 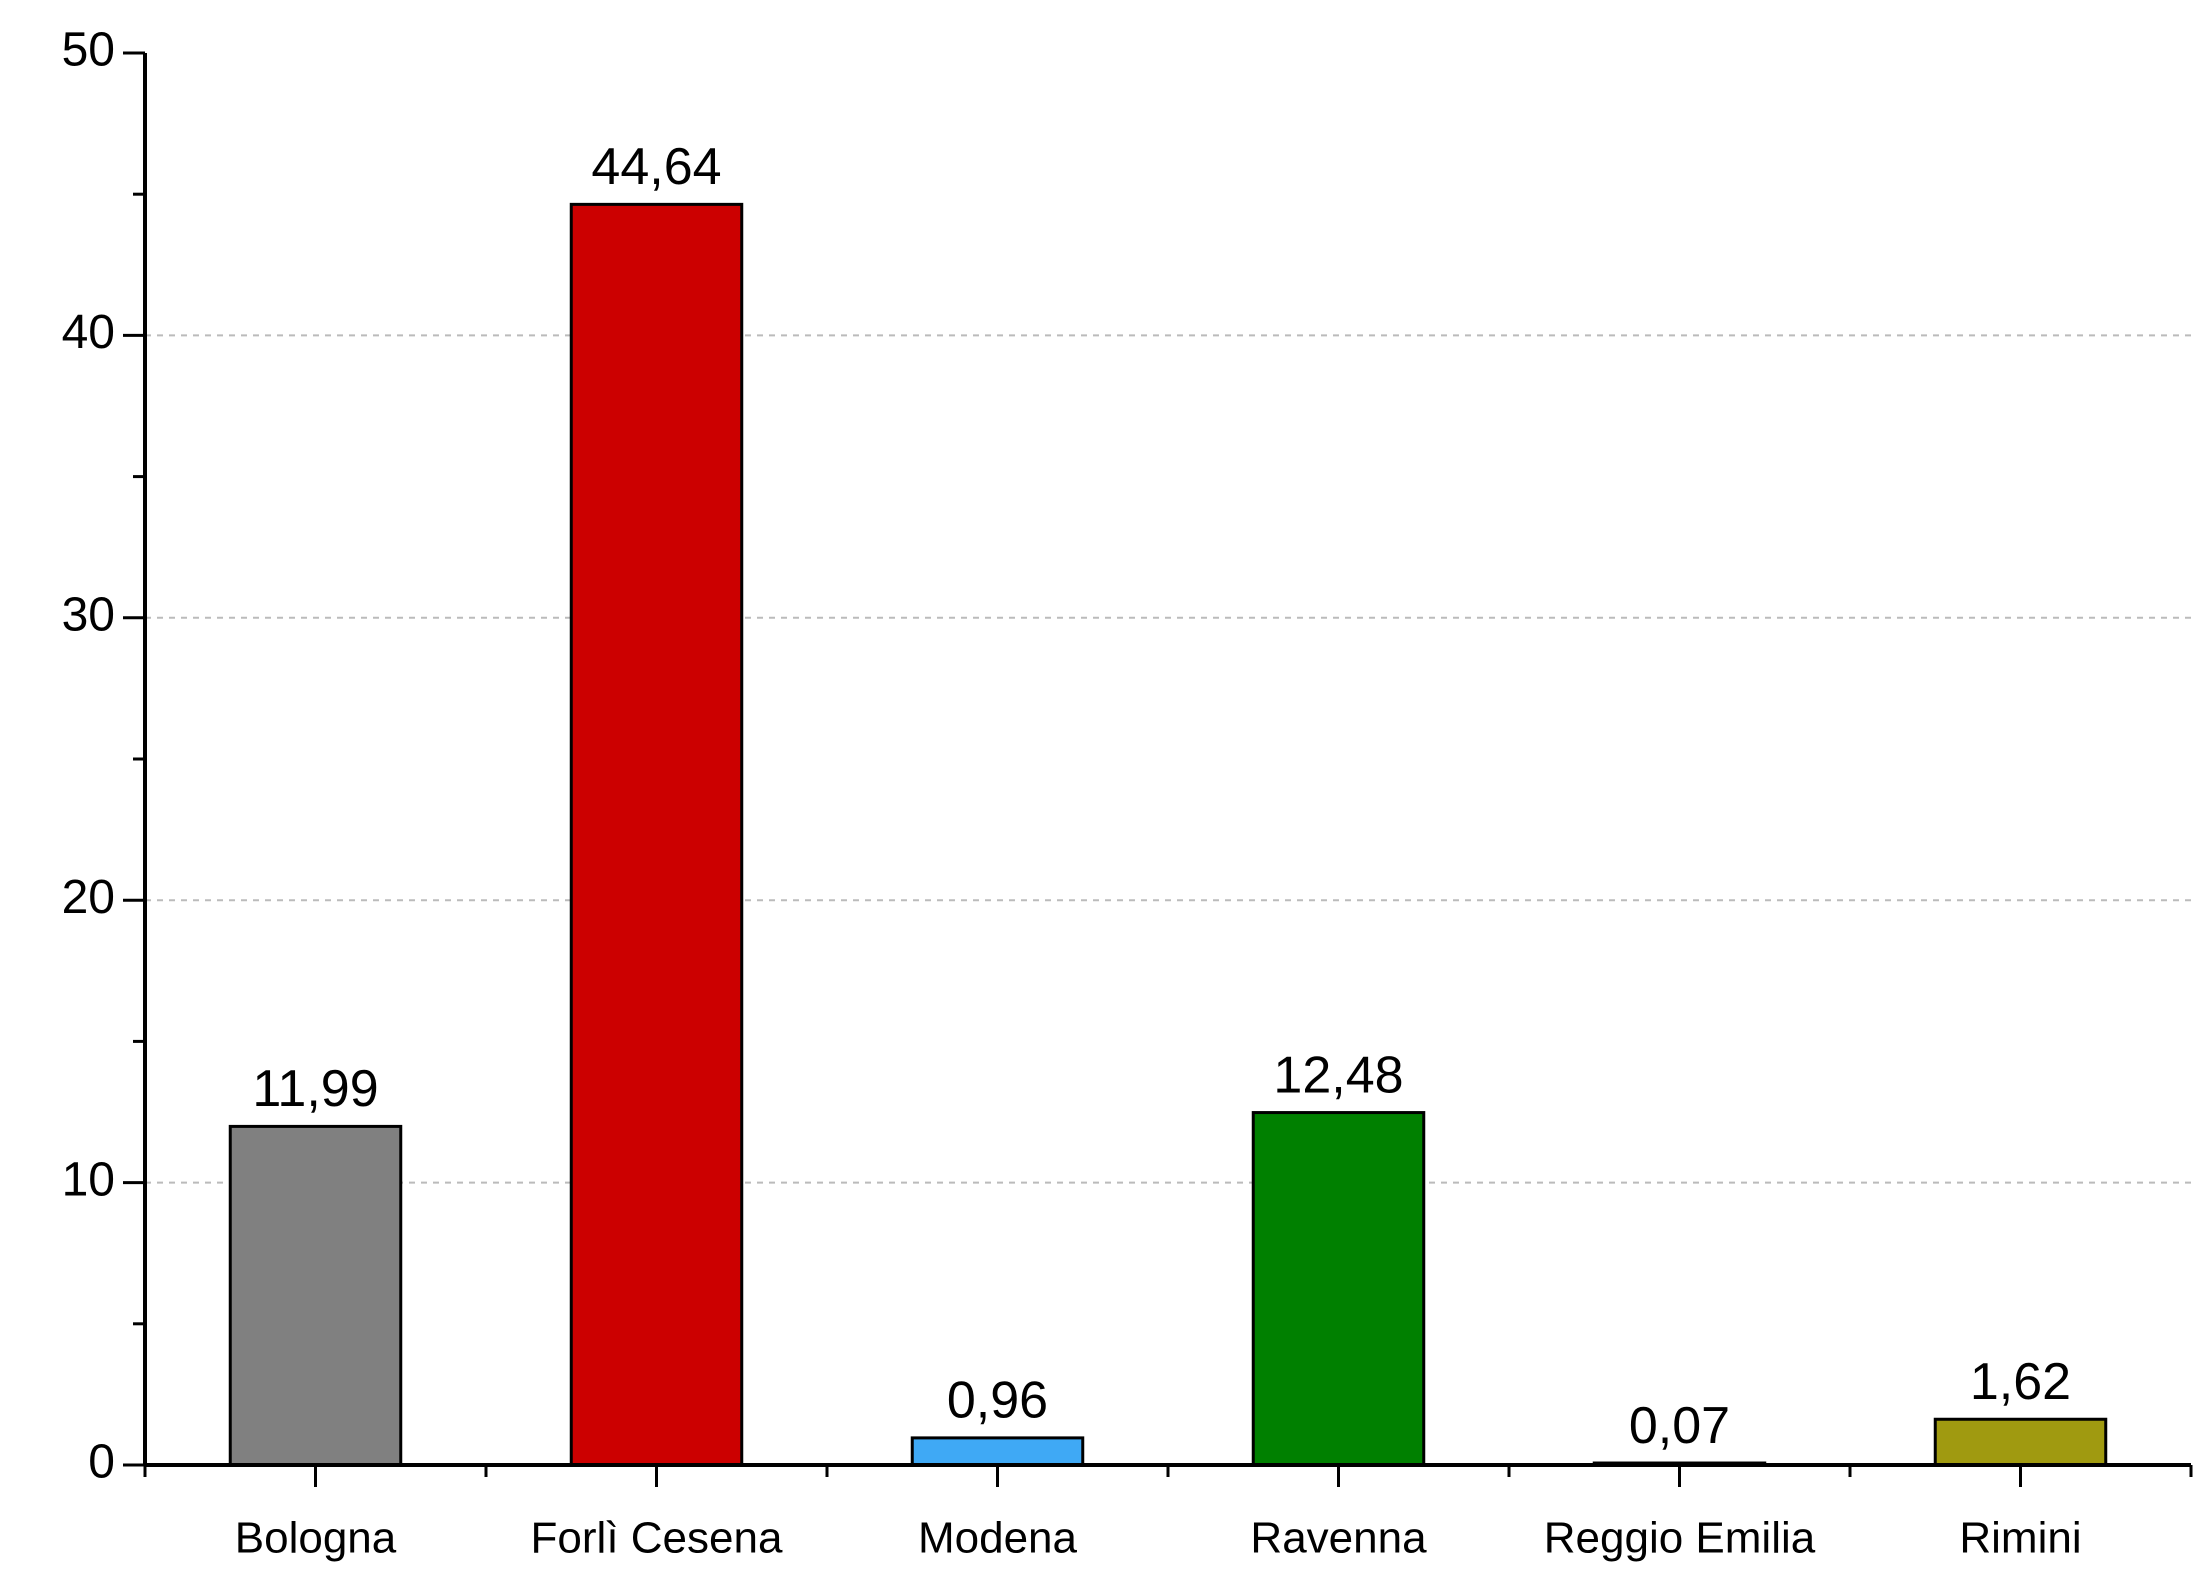 I want to click on y-tick-label: 10, so click(x=88, y=1179).